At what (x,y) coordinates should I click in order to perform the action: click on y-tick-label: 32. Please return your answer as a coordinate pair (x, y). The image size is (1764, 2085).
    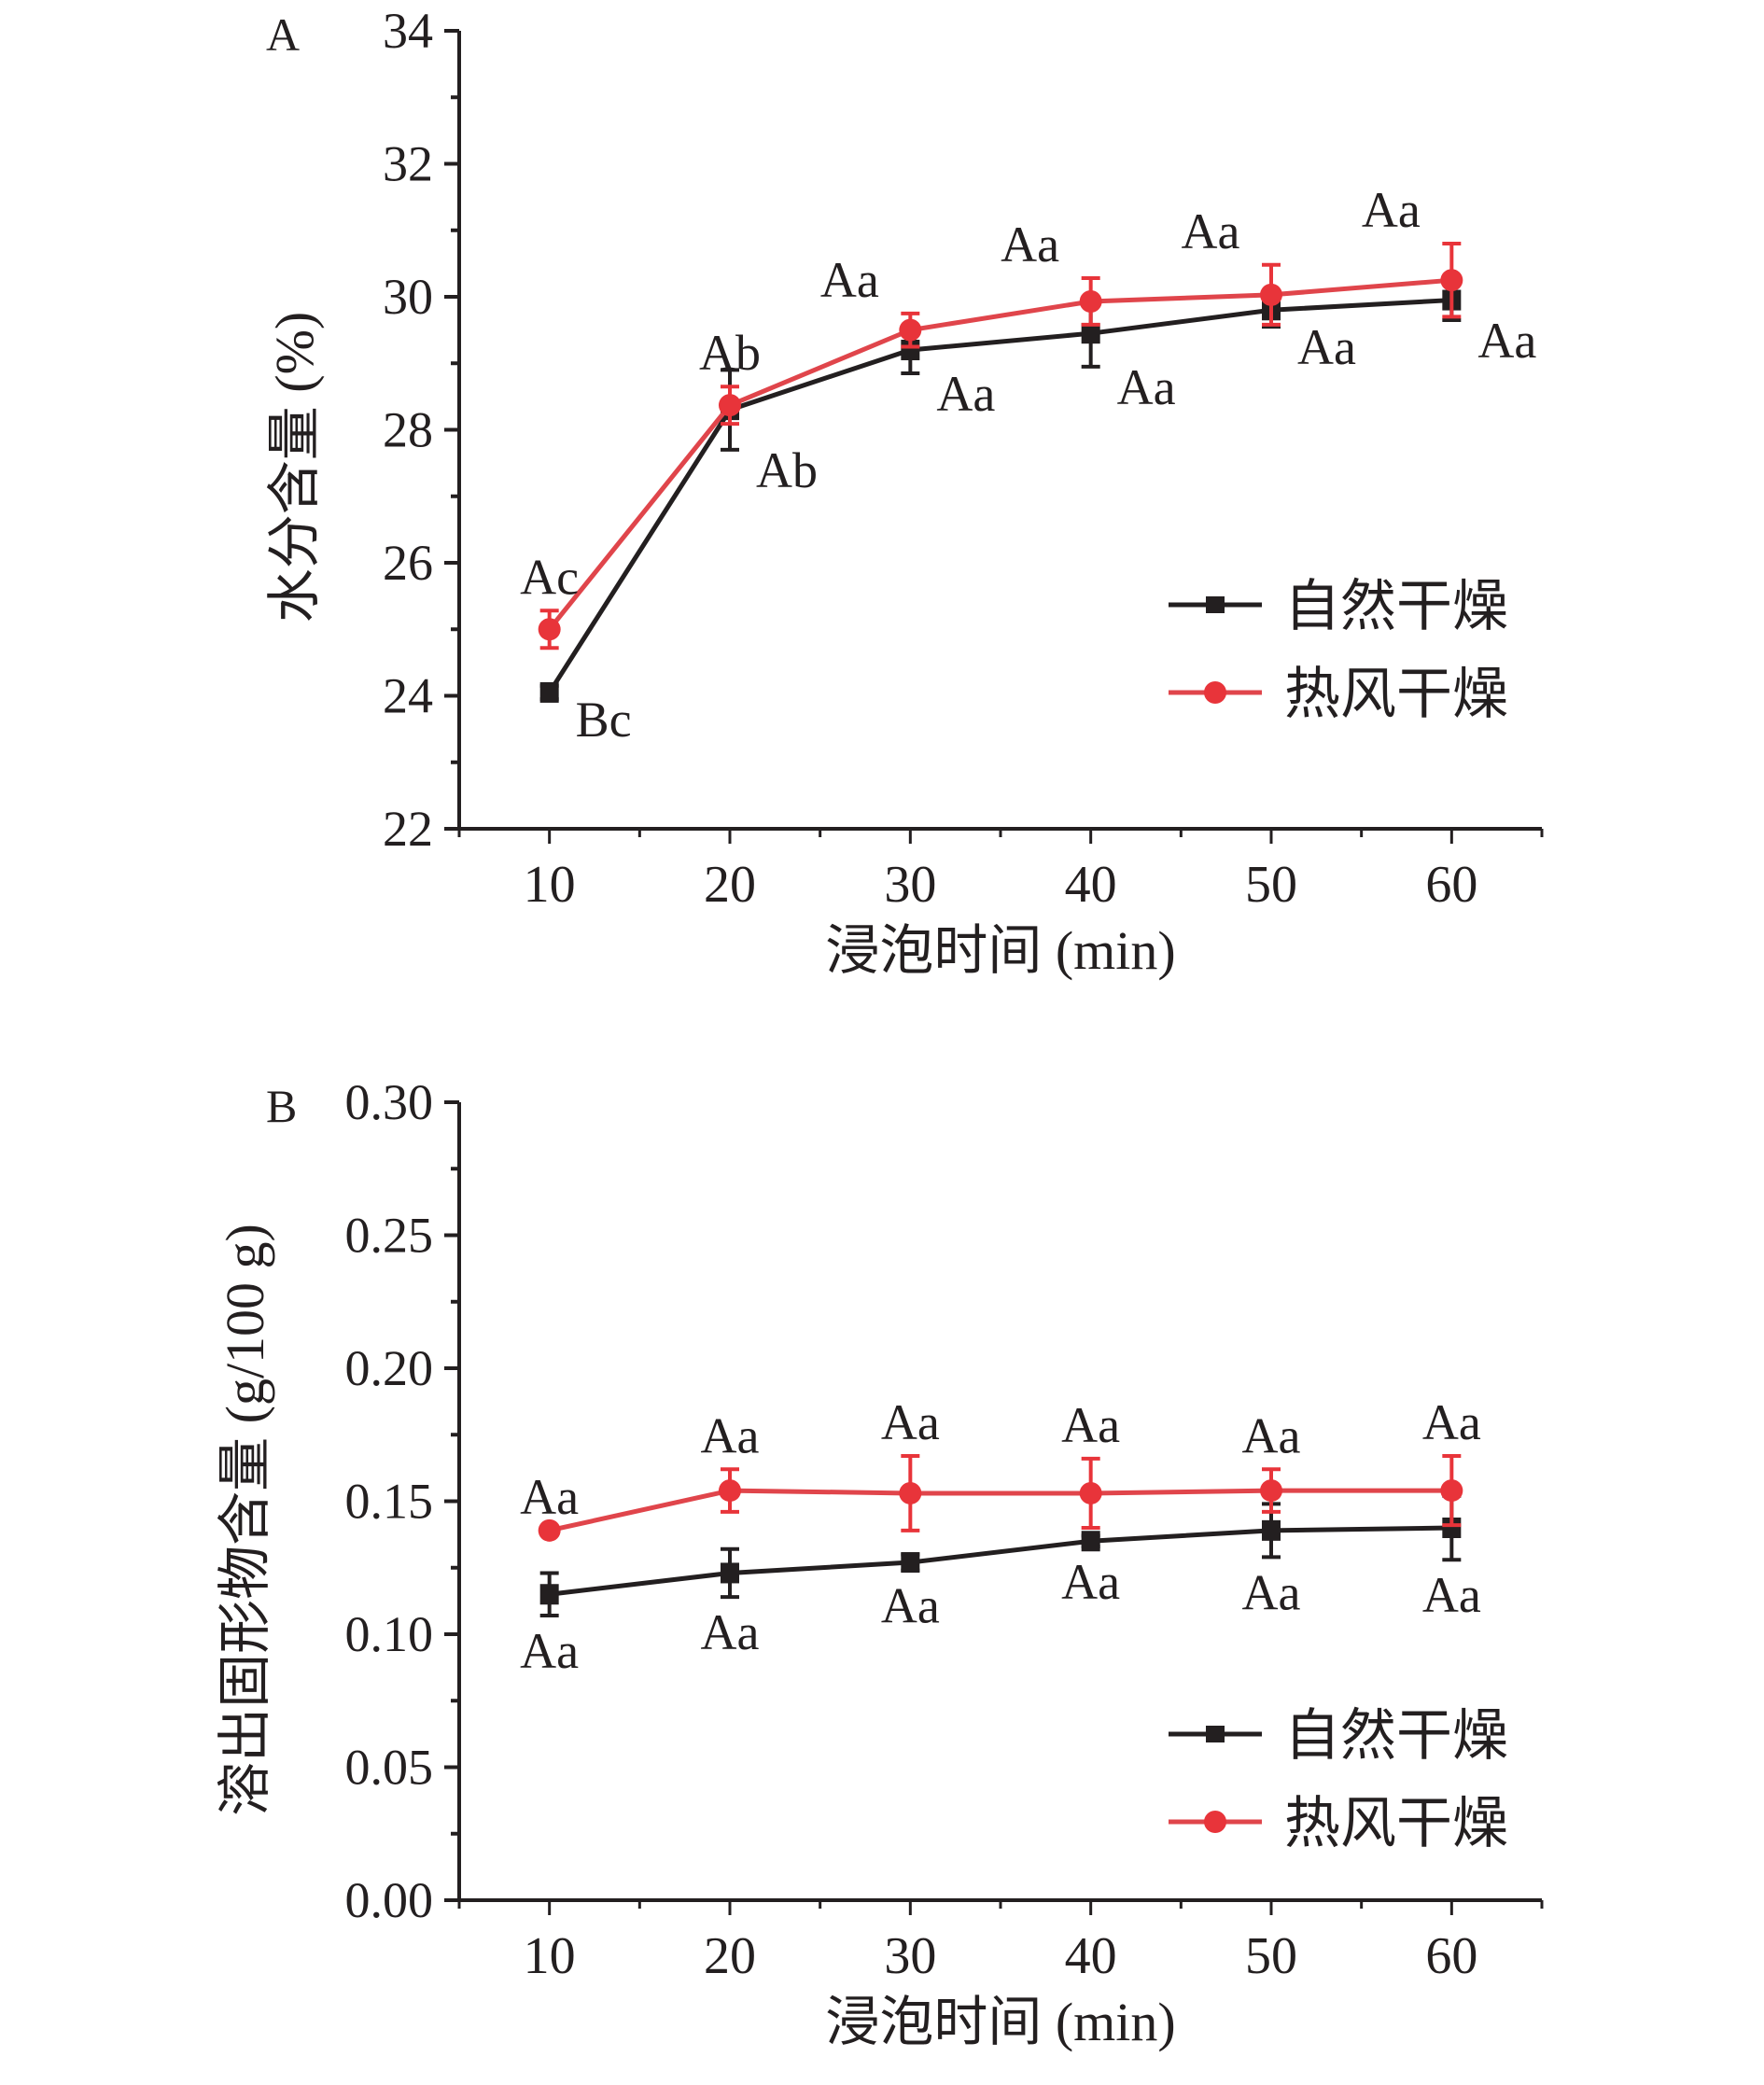
    Looking at the image, I should click on (408, 164).